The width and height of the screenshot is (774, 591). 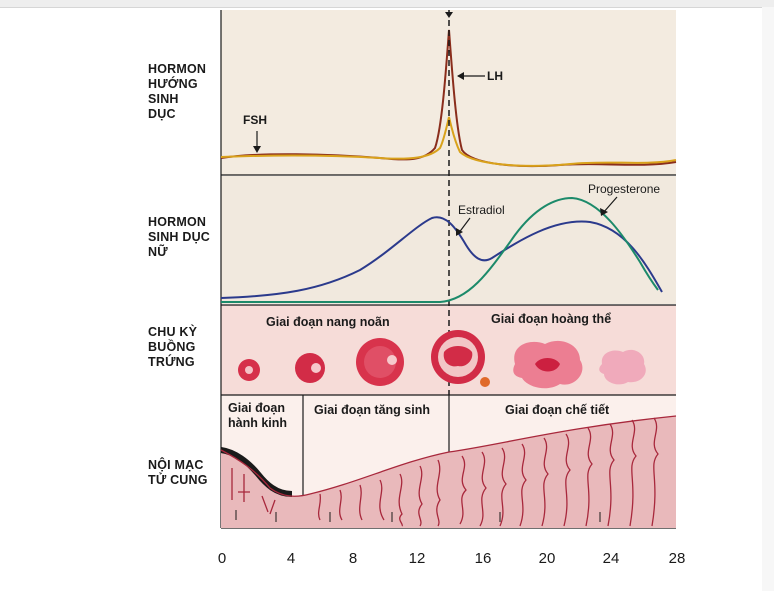 What do you see at coordinates (460, 76) in the screenshot?
I see `lh-pointer-head` at bounding box center [460, 76].